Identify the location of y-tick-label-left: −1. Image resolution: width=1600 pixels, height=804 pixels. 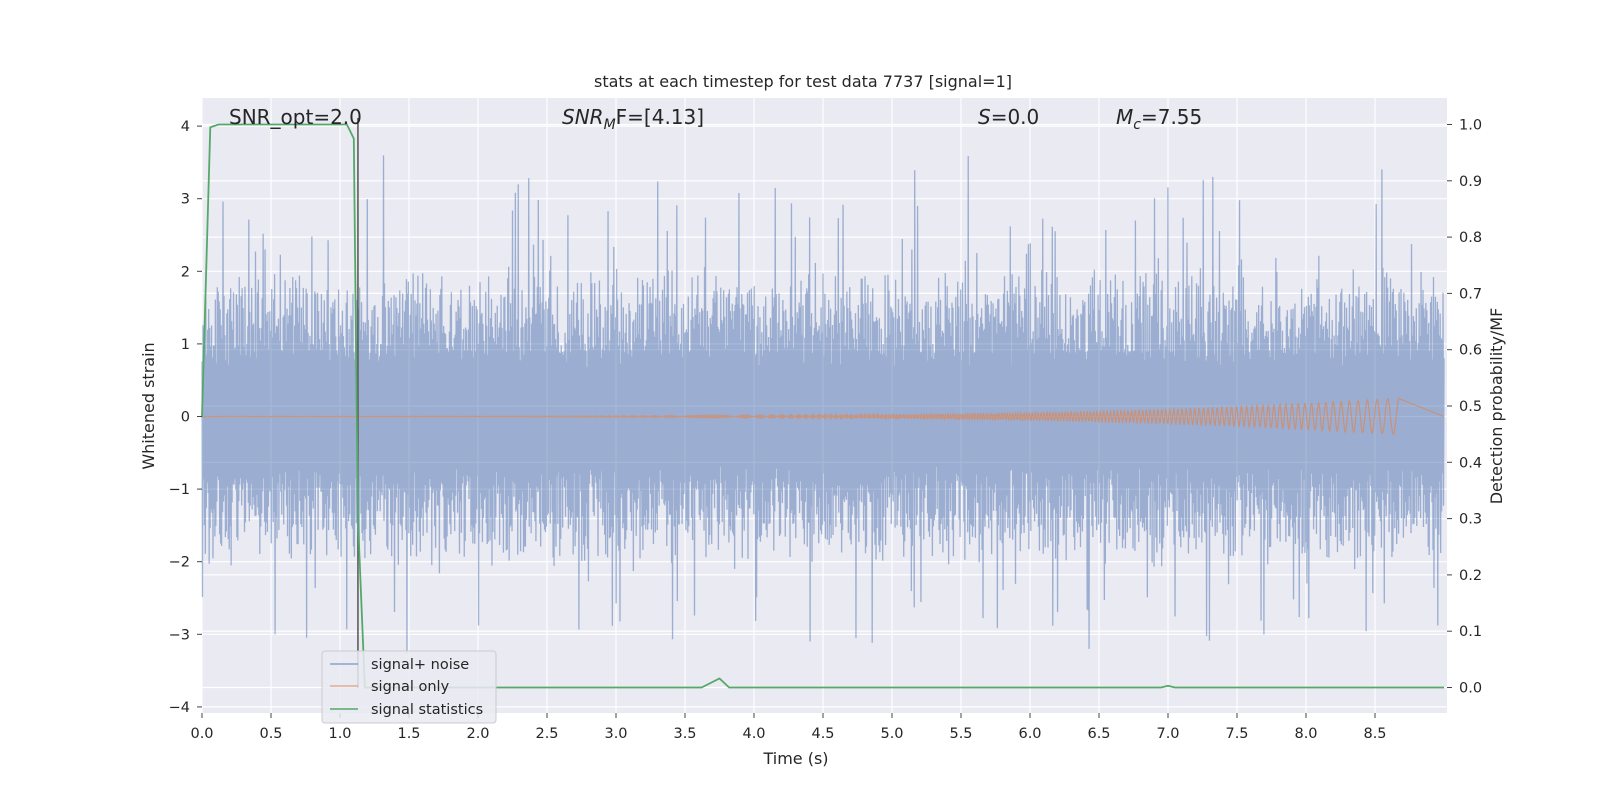
(179, 490).